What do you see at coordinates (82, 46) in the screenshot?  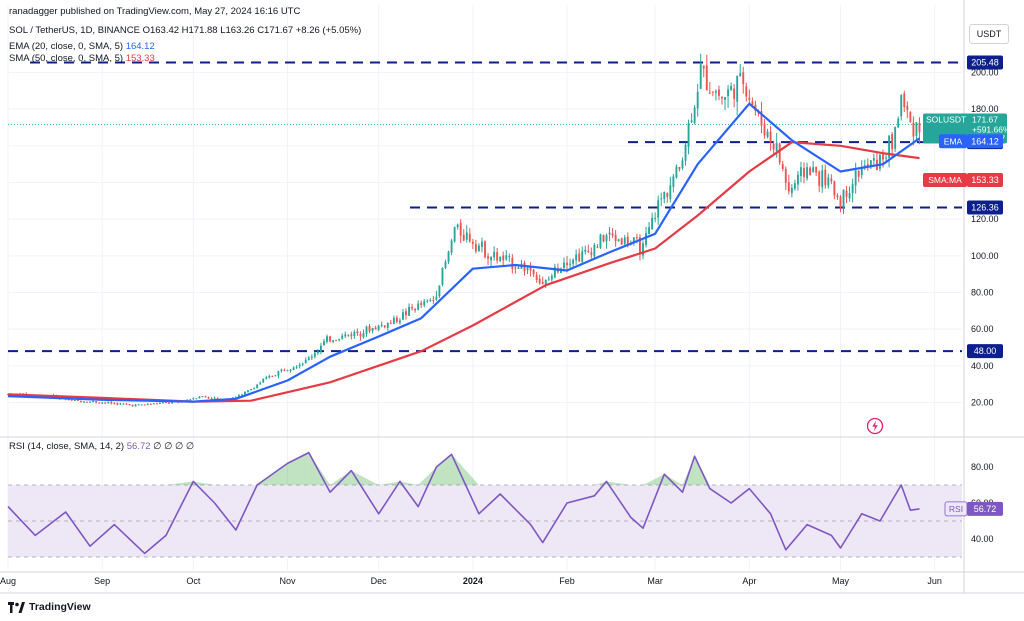 I see `ema-legend: EMA (20, close, 0, SMA, 5) 164.12` at bounding box center [82, 46].